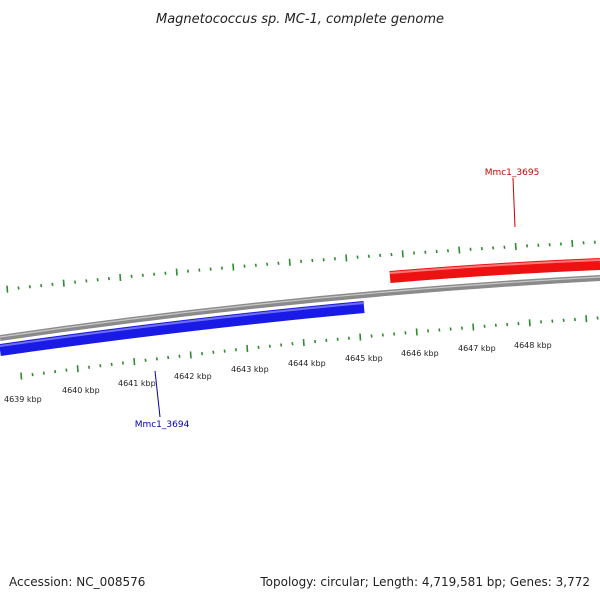 This screenshot has height=600, width=600. Describe the element at coordinates (81, 390) in the screenshot. I see `kbp-label: 4640 kbp` at that location.